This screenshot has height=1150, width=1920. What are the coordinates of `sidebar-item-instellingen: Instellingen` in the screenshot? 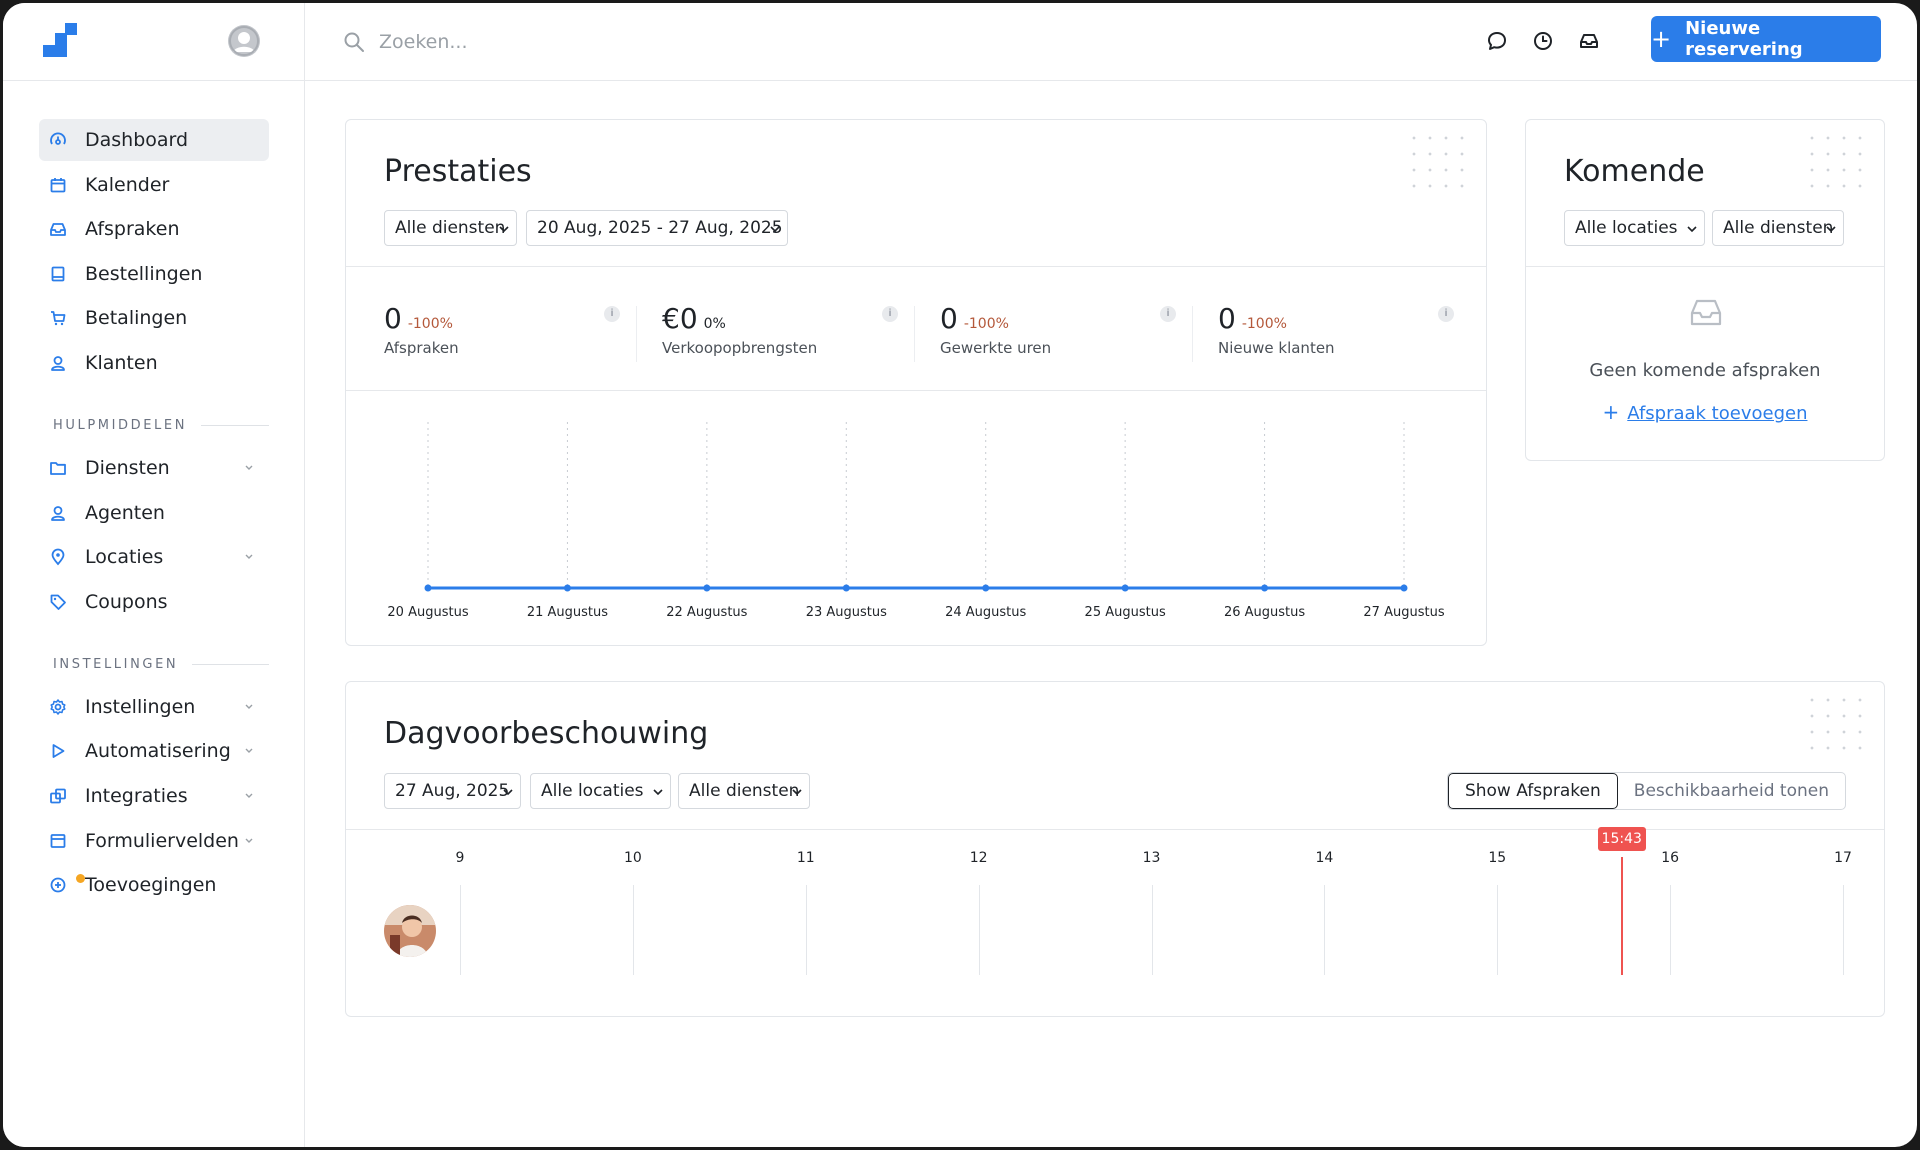 It's located at (154, 707).